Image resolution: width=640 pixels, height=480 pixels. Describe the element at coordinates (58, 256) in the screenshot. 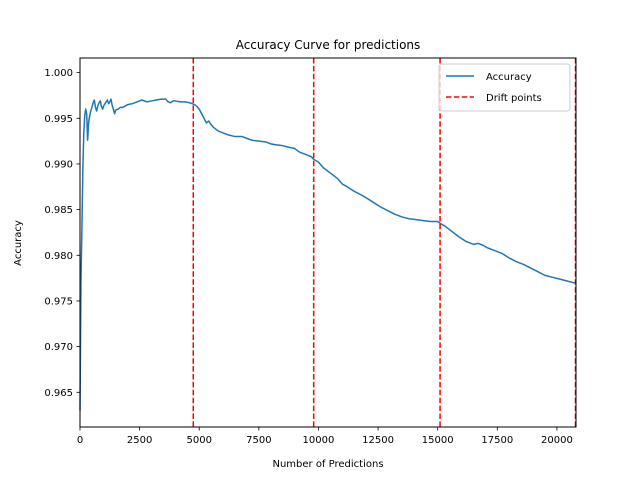

I see `y-tick-label: 0.980` at that location.